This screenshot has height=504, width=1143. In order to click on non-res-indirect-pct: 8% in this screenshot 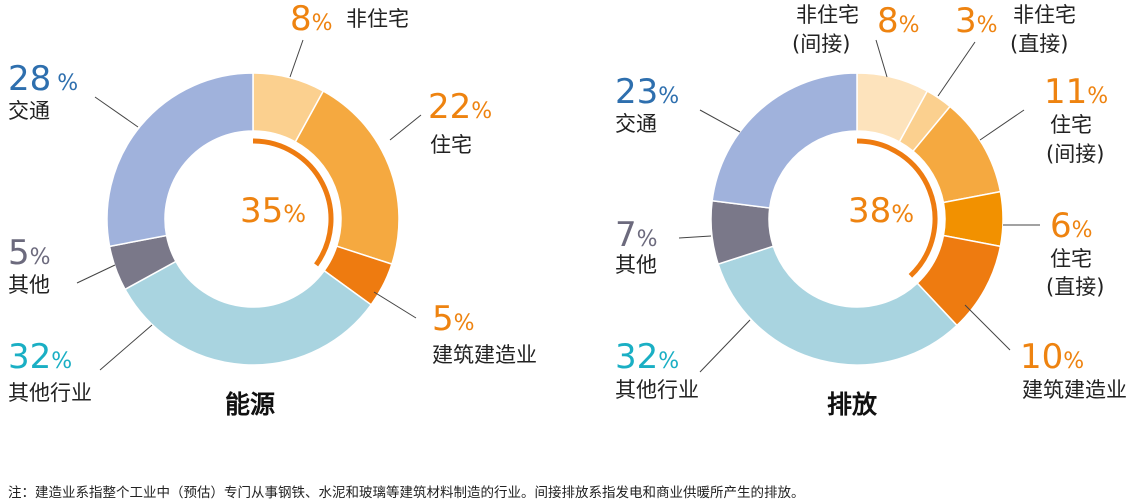, I will do `click(898, 21)`.